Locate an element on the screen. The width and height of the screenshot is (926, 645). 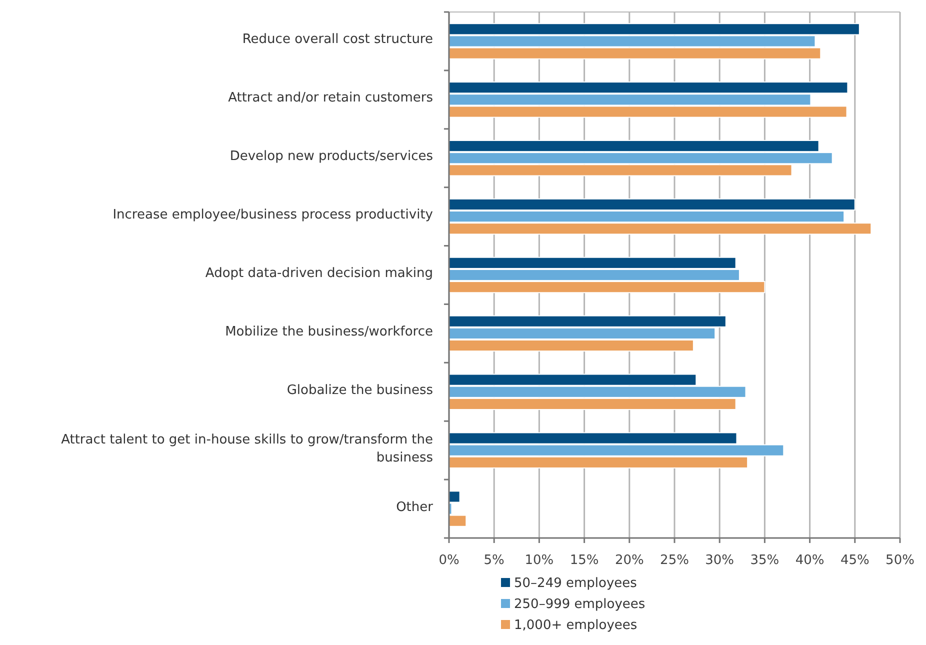
legend-label: 50–249 employees is located at coordinates (576, 583).